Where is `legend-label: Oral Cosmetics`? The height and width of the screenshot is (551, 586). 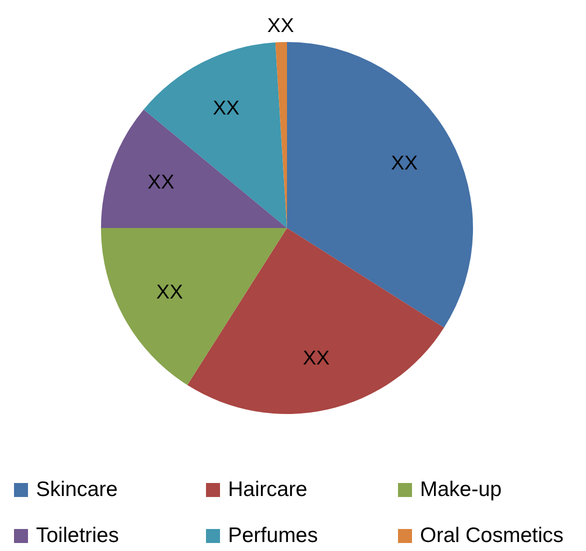 legend-label: Oral Cosmetics is located at coordinates (492, 536).